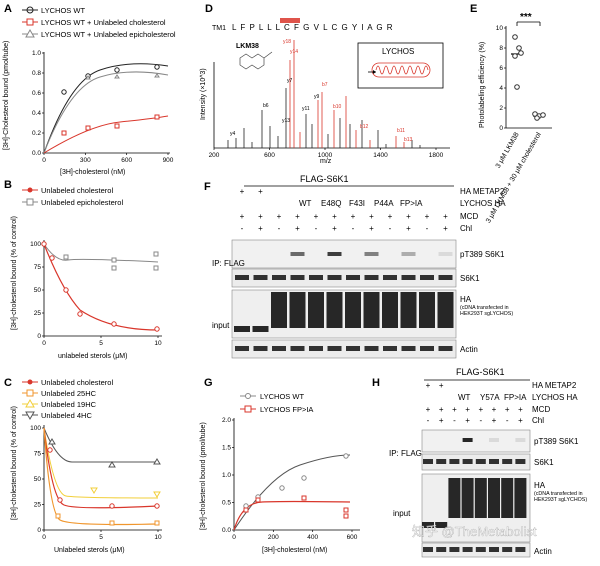 This screenshot has width=600, height=566. Describe the element at coordinates (77, 190) in the screenshot. I see `legend-b-chol: Unlabeled cholesterol` at that location.